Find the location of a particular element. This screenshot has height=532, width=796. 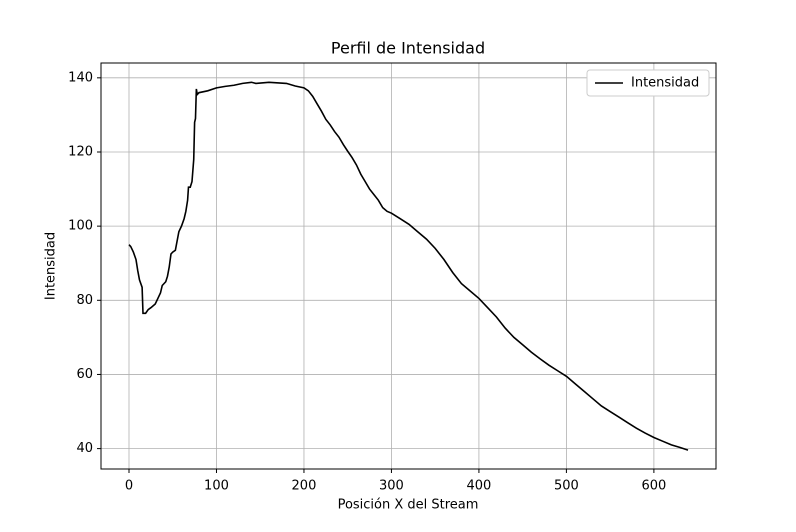

y-axis-label: Intensidad is located at coordinates (51, 266).